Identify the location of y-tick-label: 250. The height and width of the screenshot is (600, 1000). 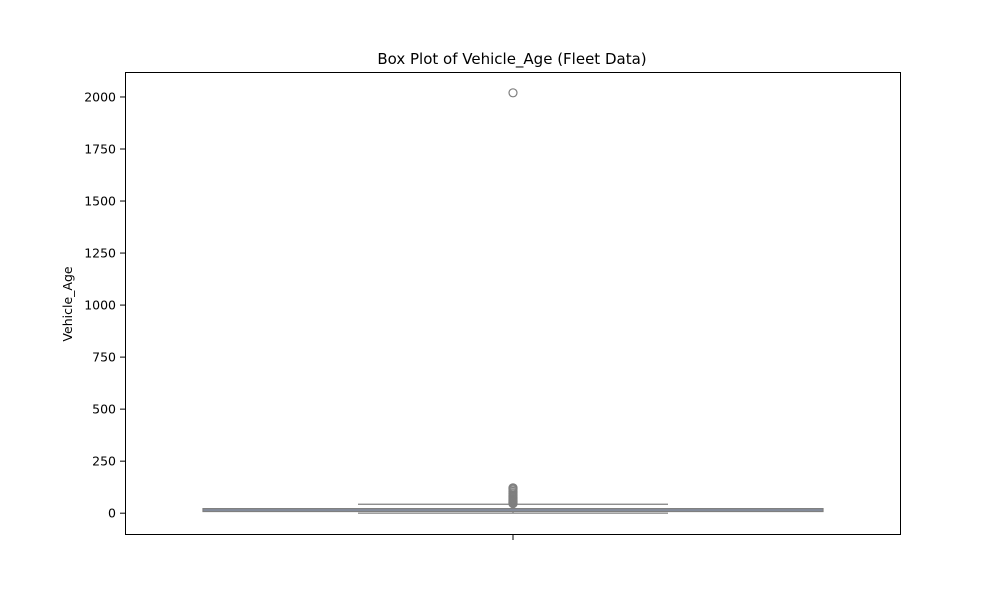
(104, 461).